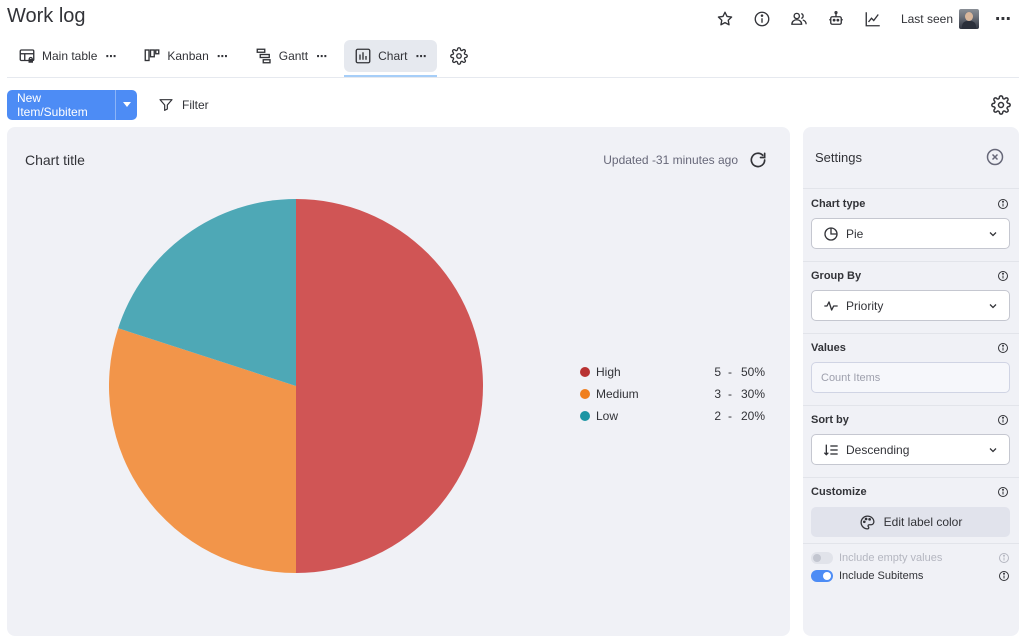  I want to click on legend-count: 2, so click(717, 416).